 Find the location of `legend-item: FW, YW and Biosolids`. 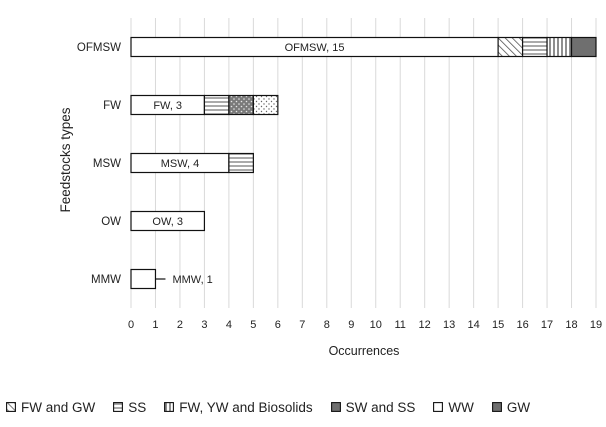

legend-item: FW, YW and Biosolids is located at coordinates (238, 407).